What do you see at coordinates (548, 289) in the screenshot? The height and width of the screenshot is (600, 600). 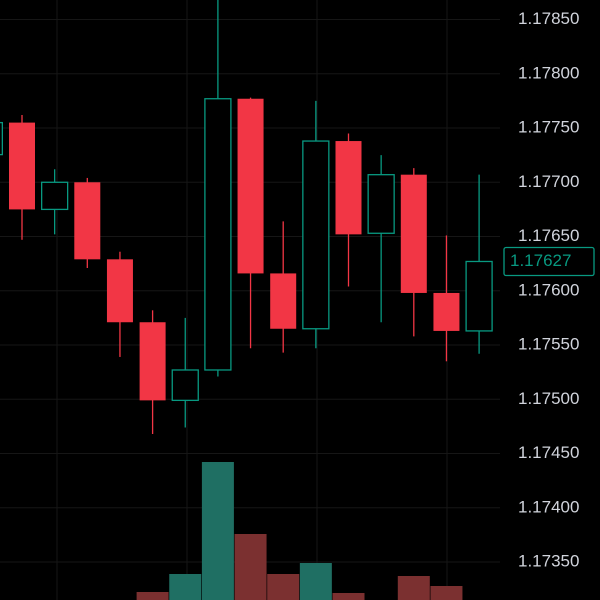 I see `y-tick-label: 1.17600` at bounding box center [548, 289].